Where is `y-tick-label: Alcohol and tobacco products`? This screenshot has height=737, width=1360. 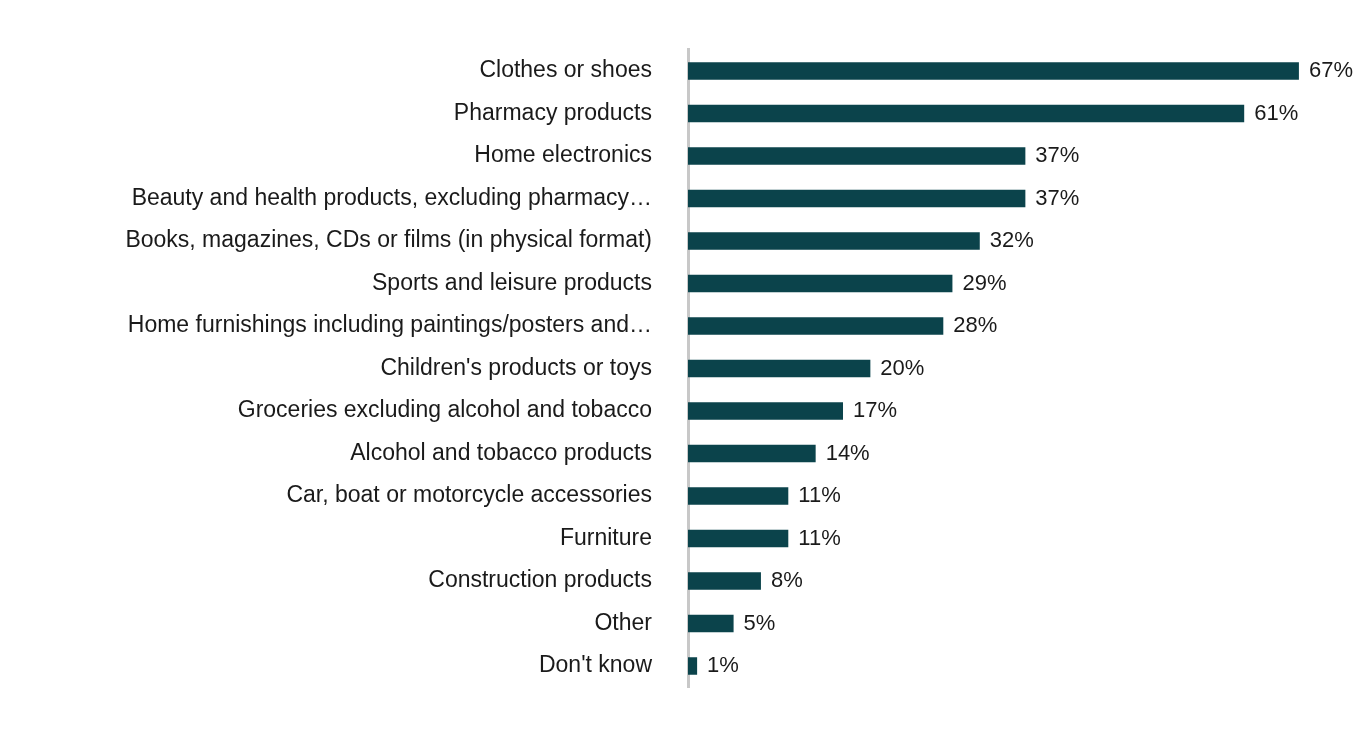
y-tick-label: Alcohol and tobacco products is located at coordinates (501, 451).